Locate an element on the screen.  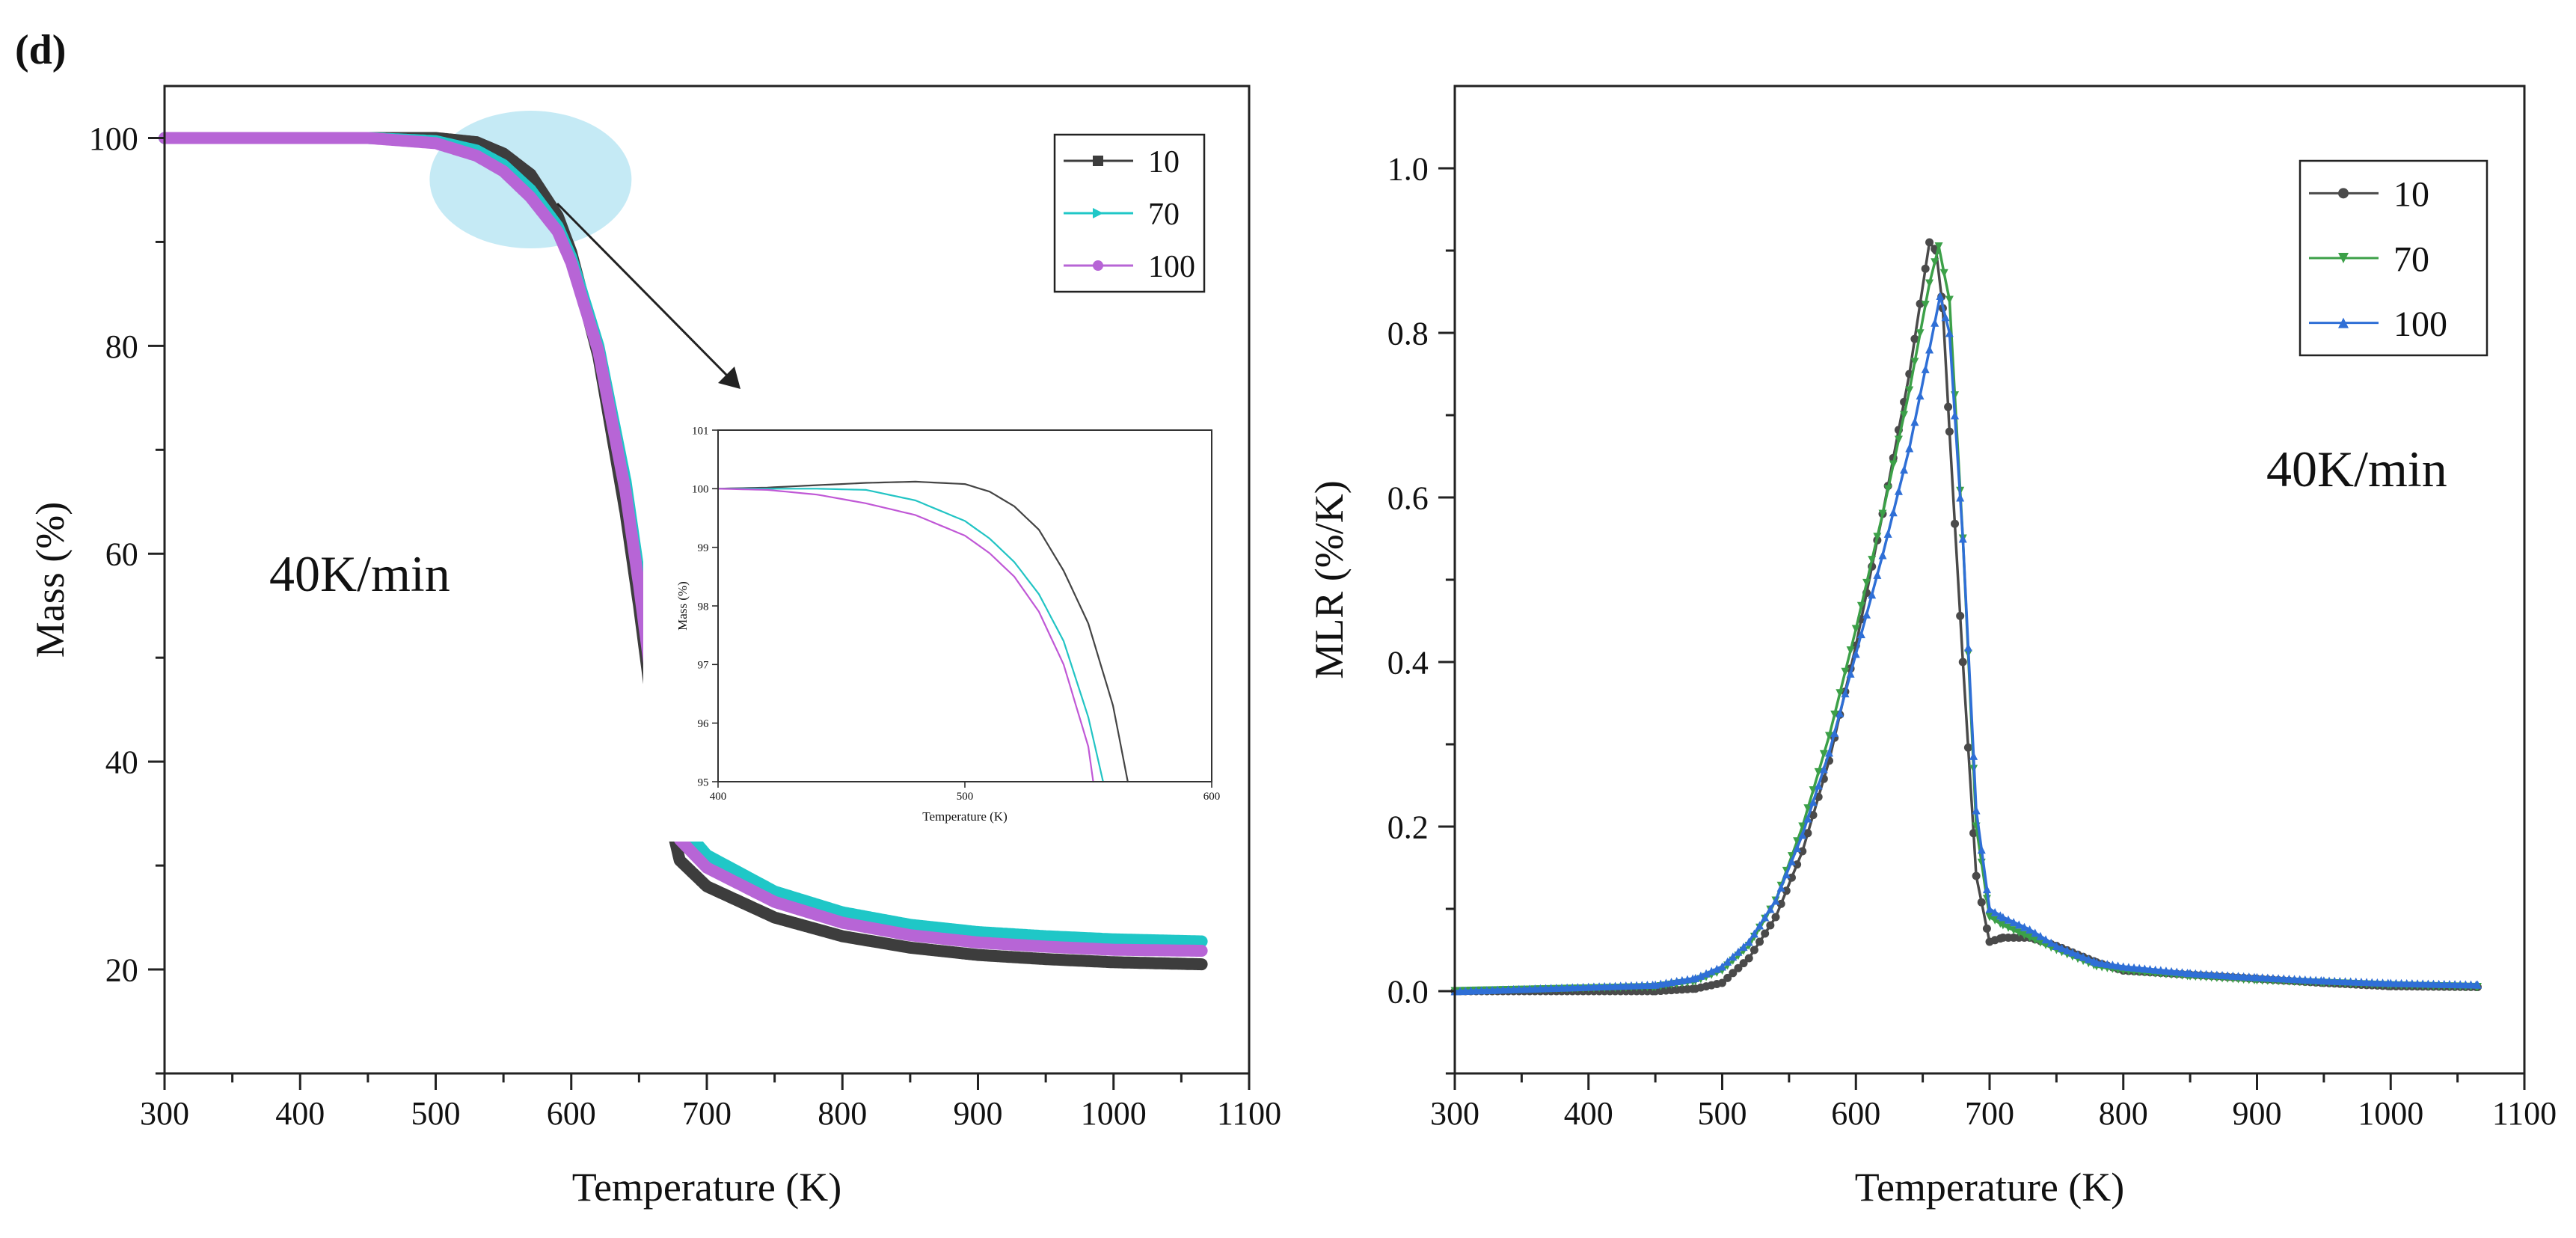
legend-label-100: 100 is located at coordinates (1171, 267).